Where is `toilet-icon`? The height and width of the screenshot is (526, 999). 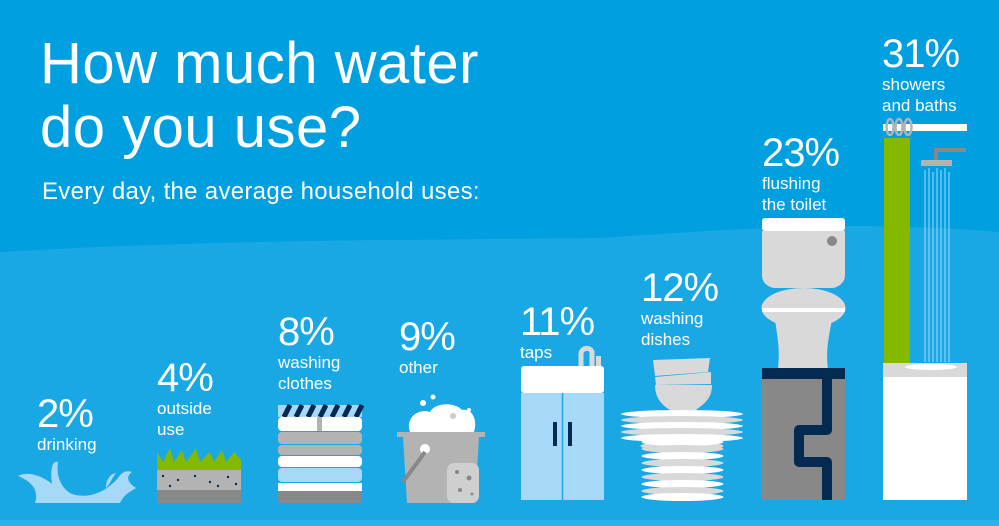 toilet-icon is located at coordinates (803, 359).